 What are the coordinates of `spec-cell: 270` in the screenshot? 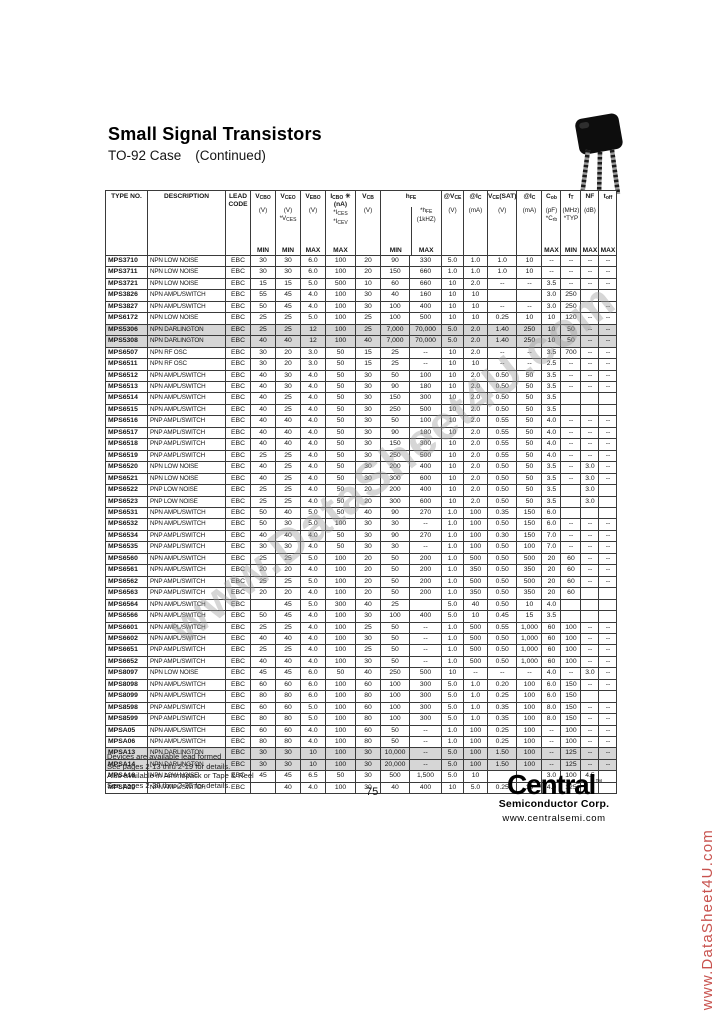 It's located at (425, 536).